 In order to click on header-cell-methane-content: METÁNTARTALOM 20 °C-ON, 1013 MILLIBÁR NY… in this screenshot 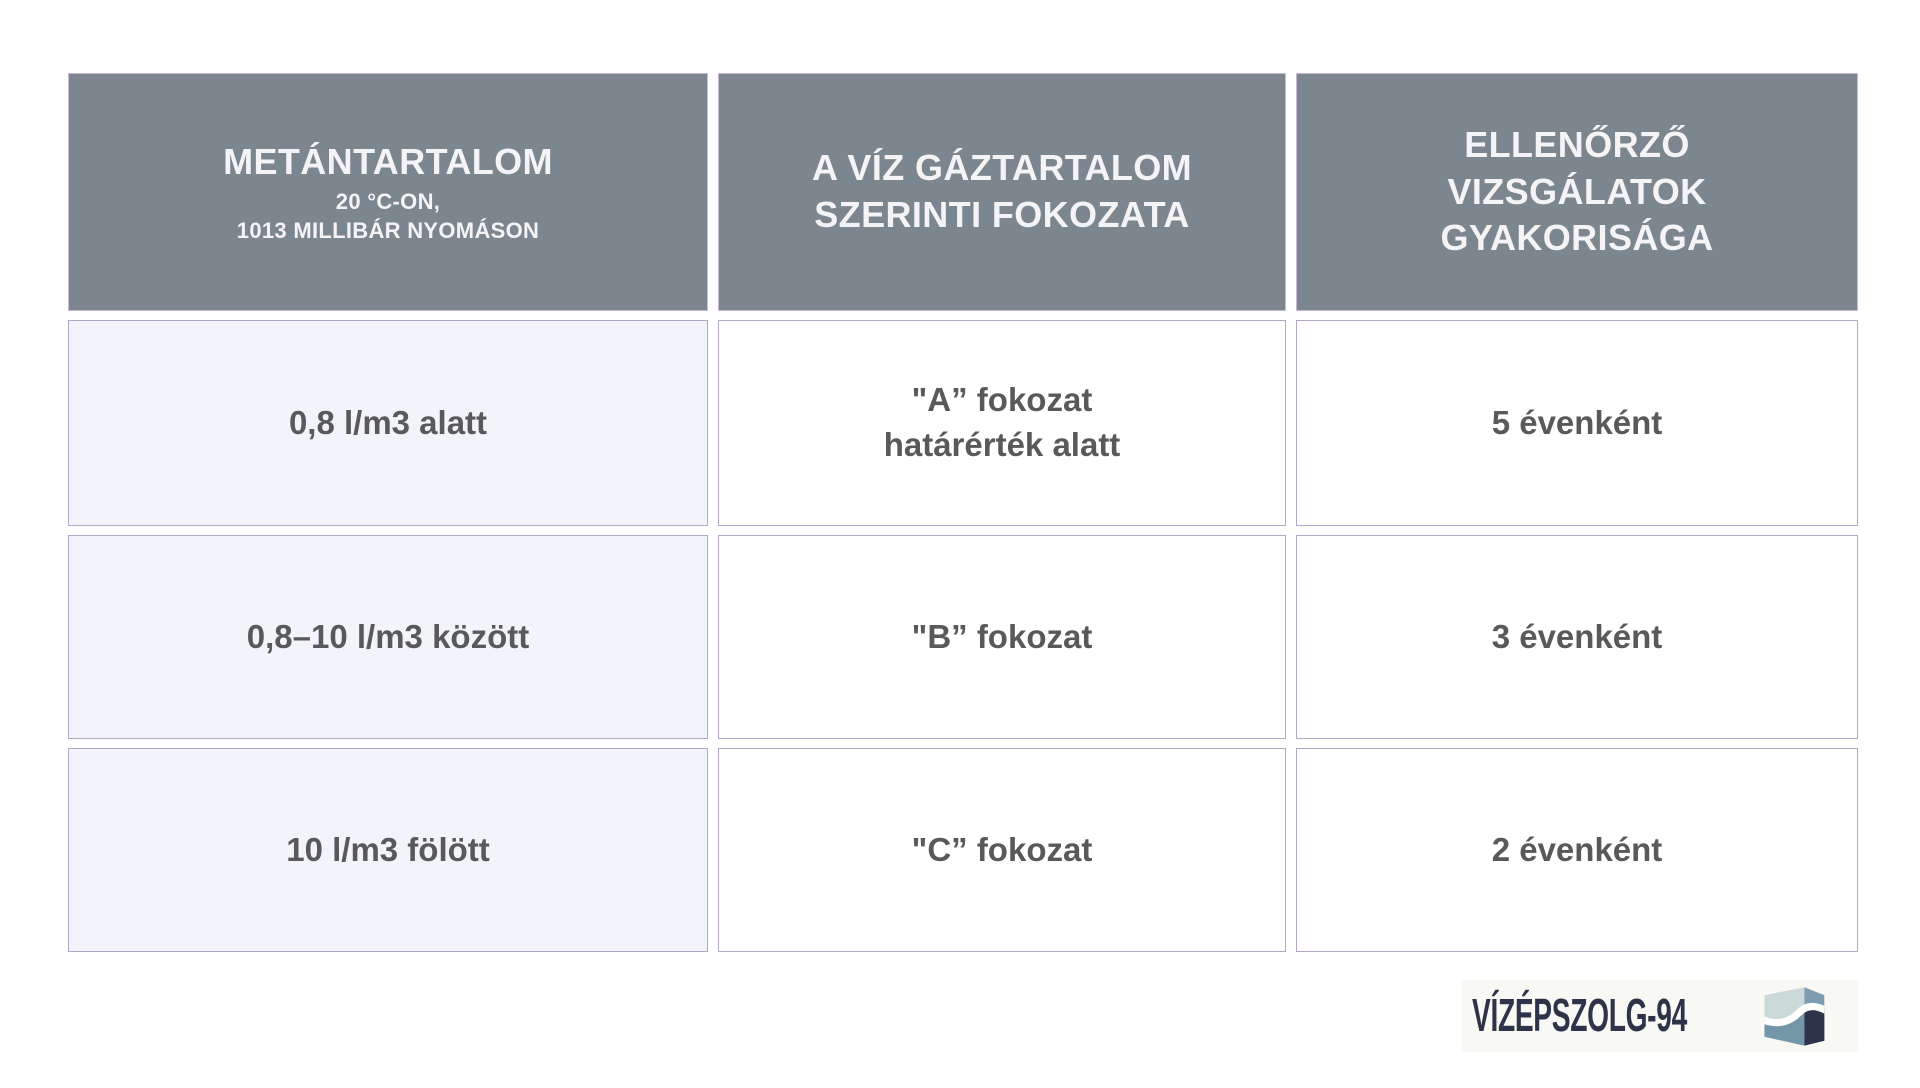, I will do `click(388, 192)`.